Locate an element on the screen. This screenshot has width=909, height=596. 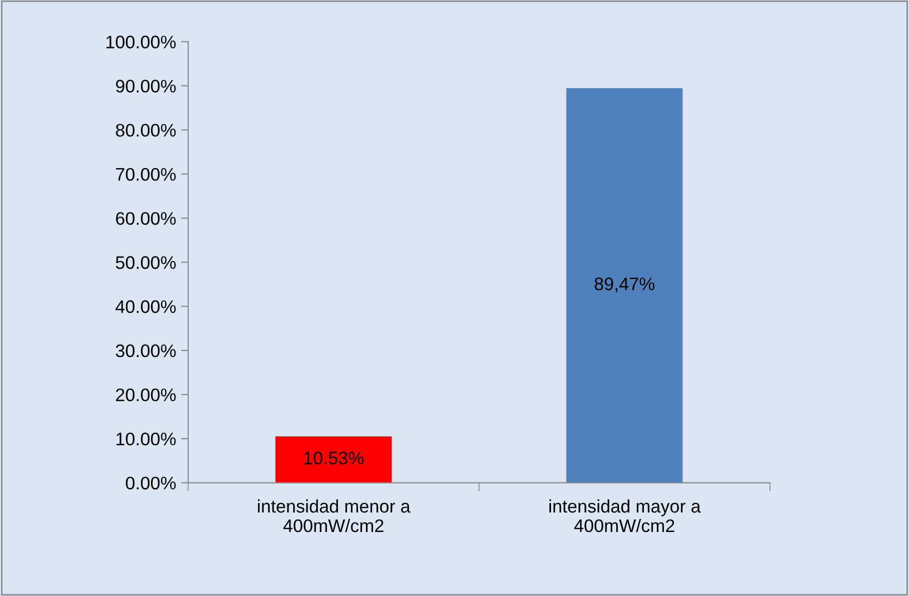
x-tick-label: intensidad mayor a 400mW/cm2 is located at coordinates (625, 515).